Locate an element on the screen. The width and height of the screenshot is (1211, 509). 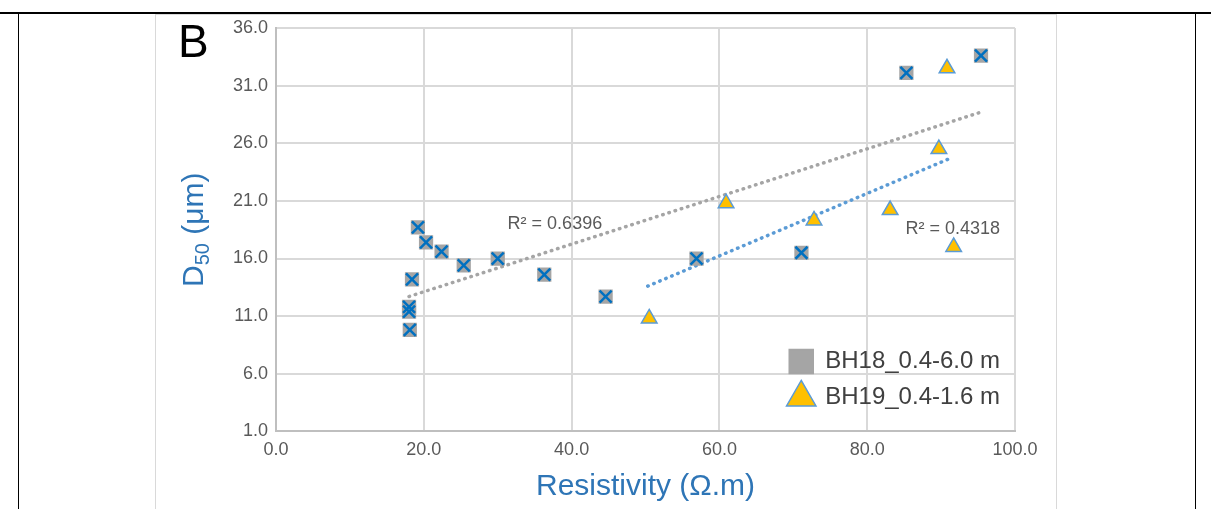
y-tick-label: 21.0 is located at coordinates (250, 199).